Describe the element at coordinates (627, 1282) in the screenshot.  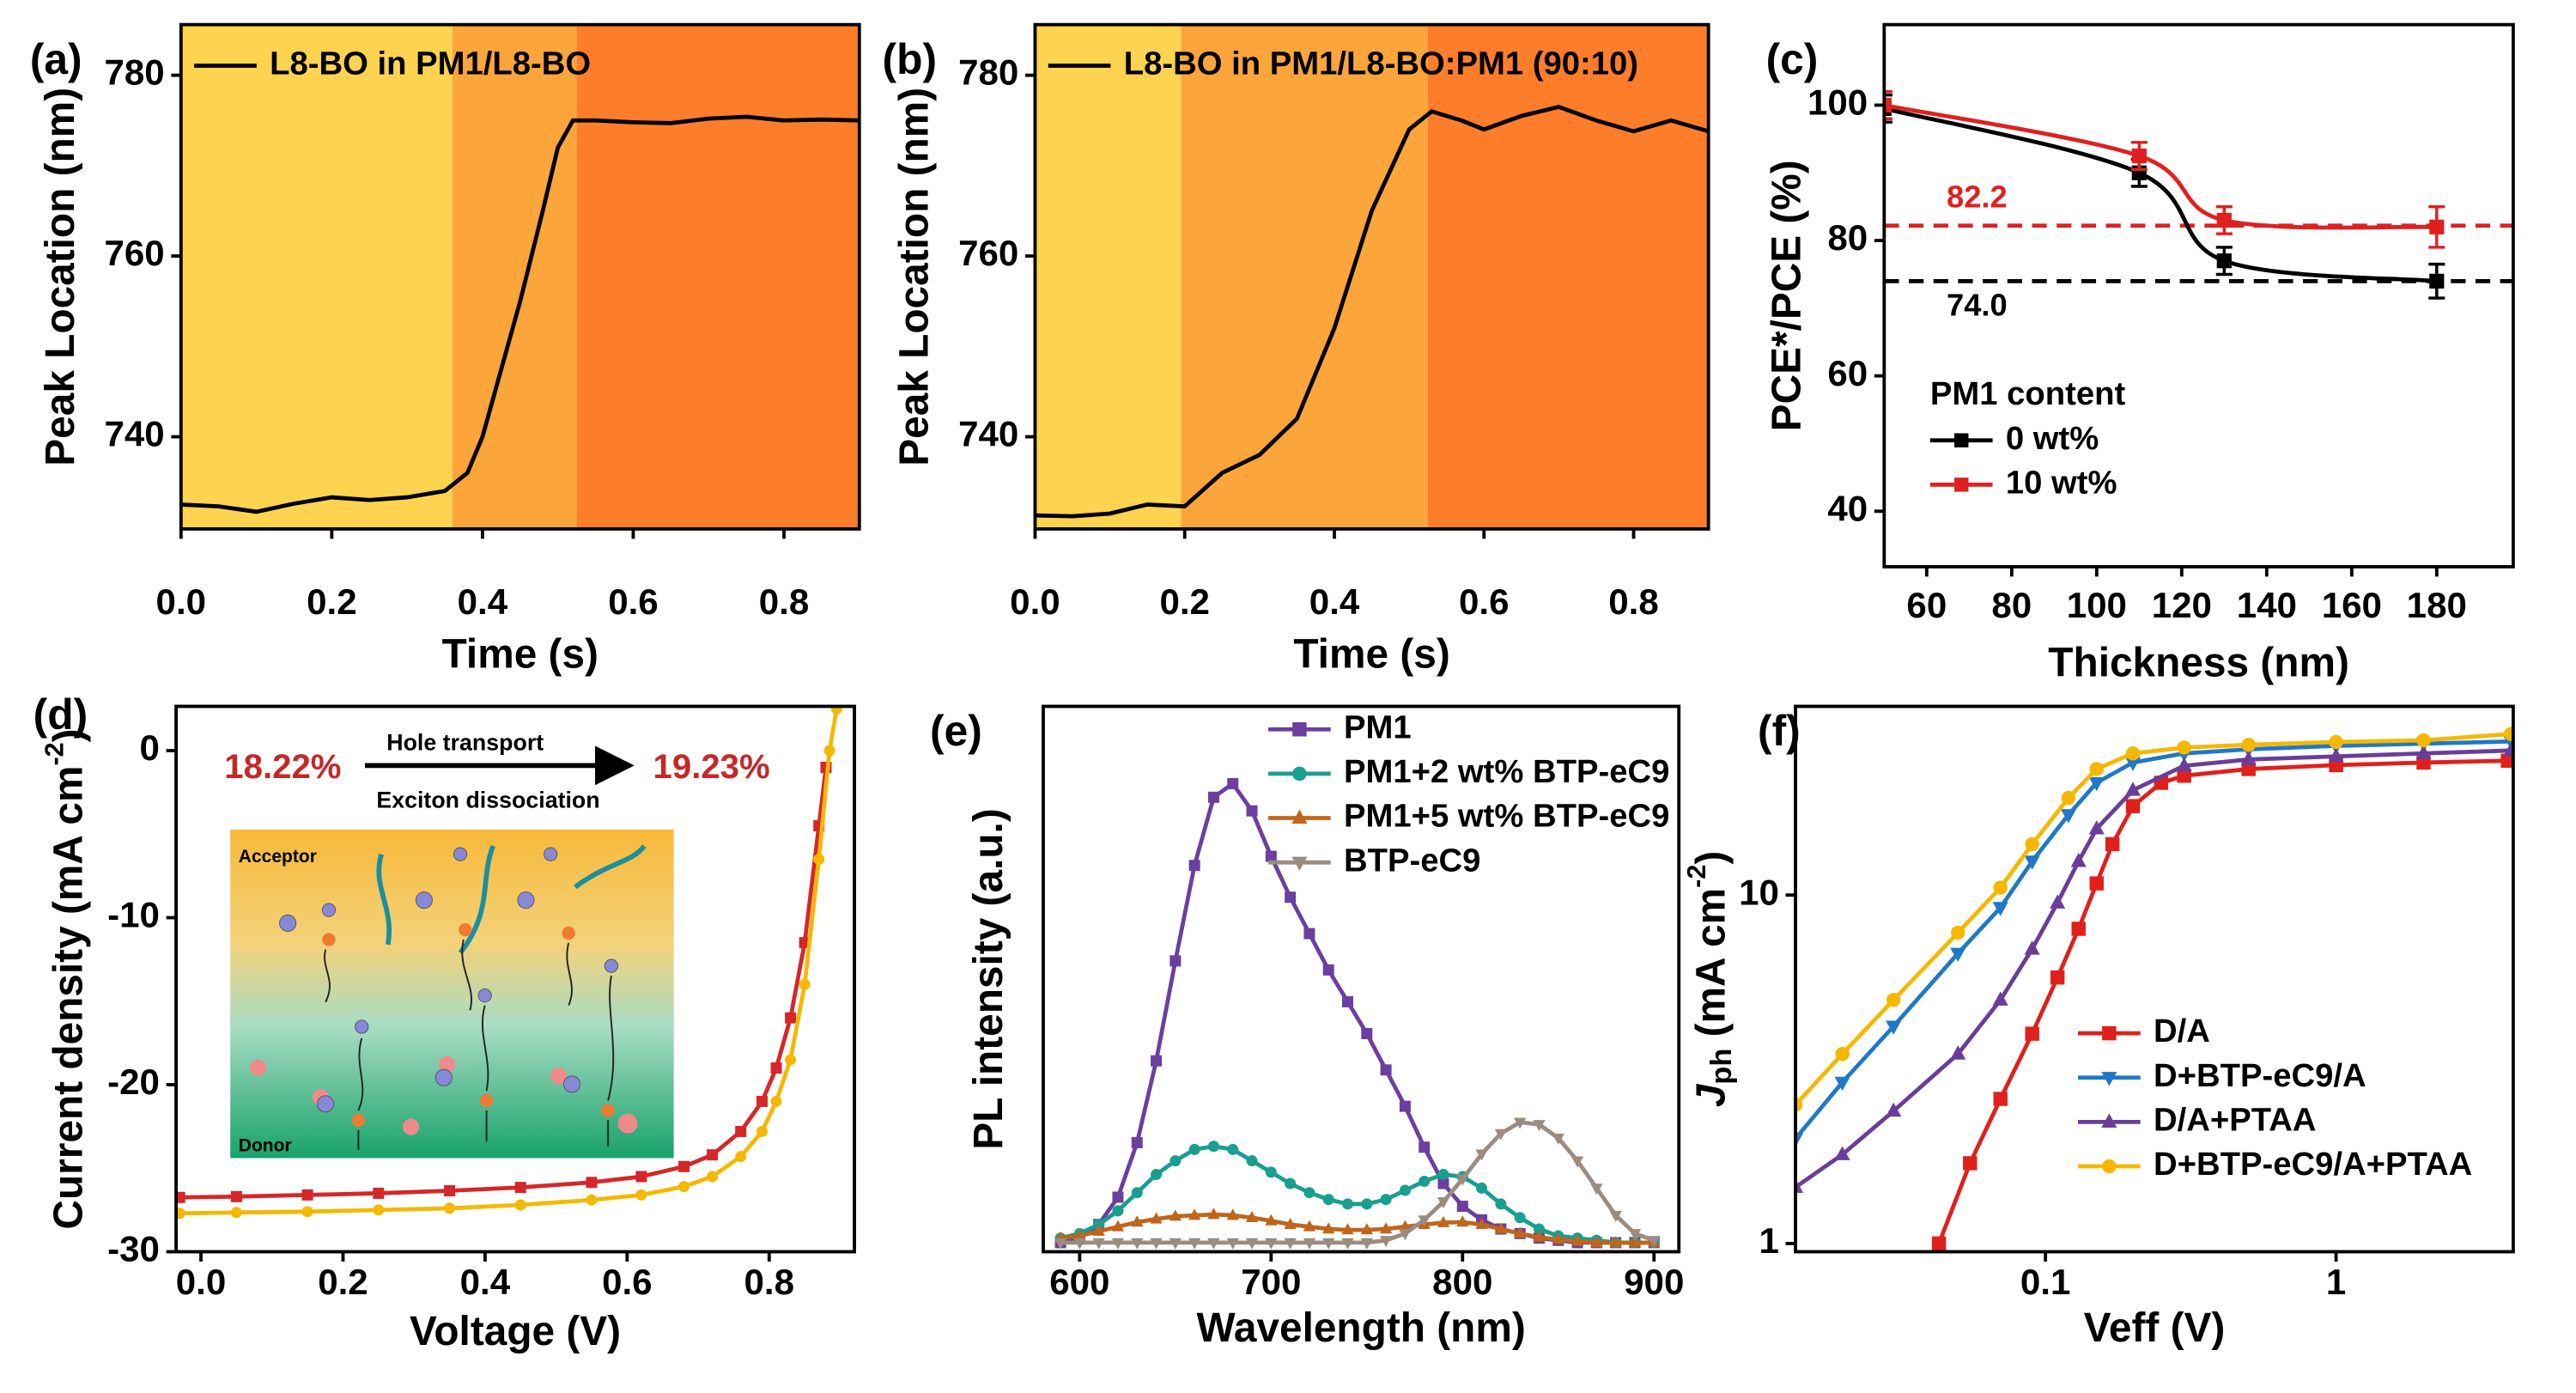
I see `x-tick-label: 0.6` at that location.